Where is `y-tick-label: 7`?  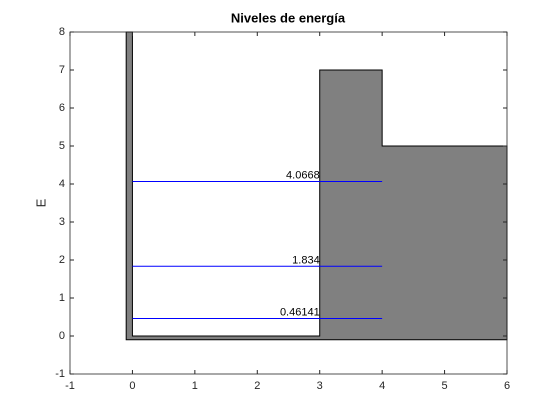 y-tick-label: 7 is located at coordinates (62, 70).